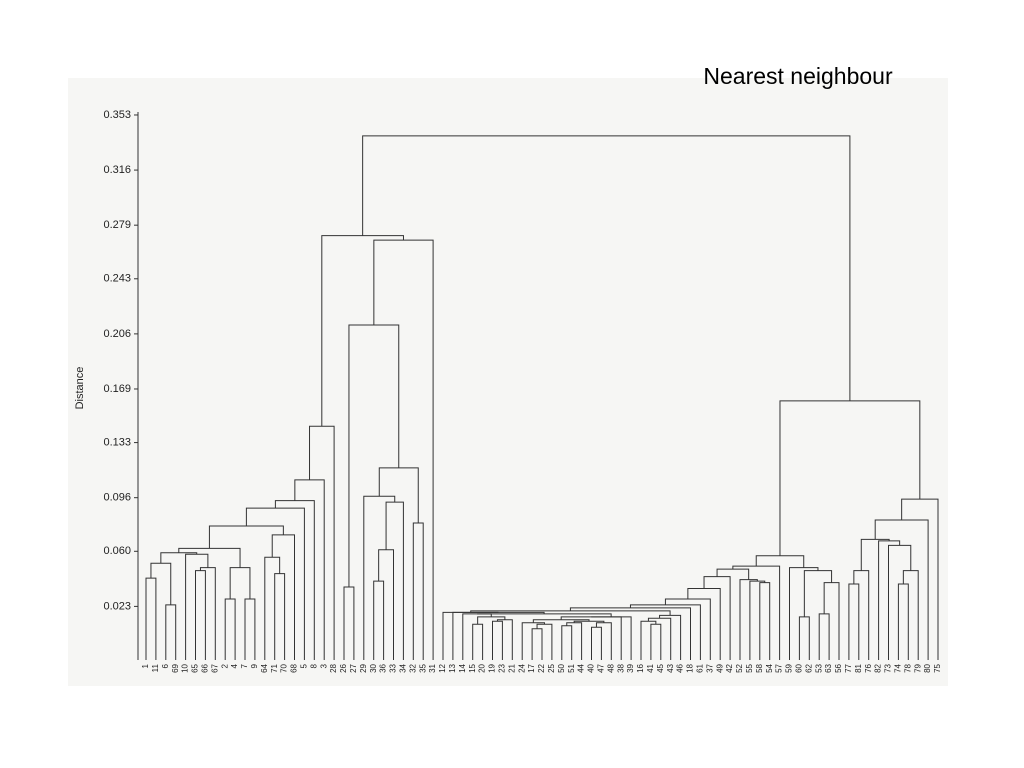 The height and width of the screenshot is (768, 1024). I want to click on leaf-label: 80, so click(927, 667).